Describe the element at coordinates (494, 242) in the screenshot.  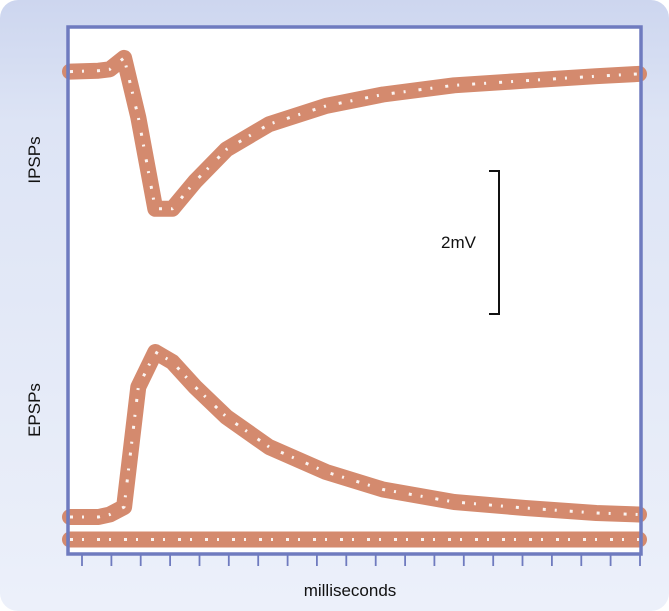
I see `scale-bar` at that location.